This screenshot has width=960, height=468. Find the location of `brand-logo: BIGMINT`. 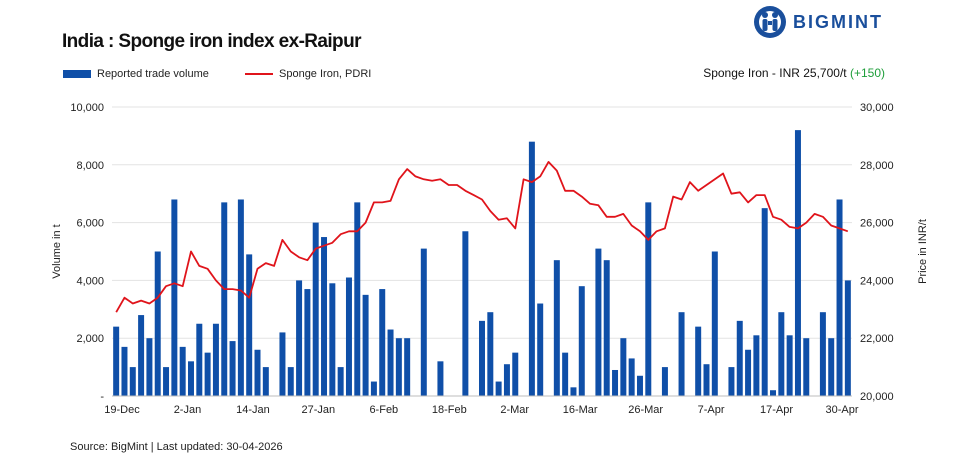

brand-logo: BIGMINT is located at coordinates (818, 22).